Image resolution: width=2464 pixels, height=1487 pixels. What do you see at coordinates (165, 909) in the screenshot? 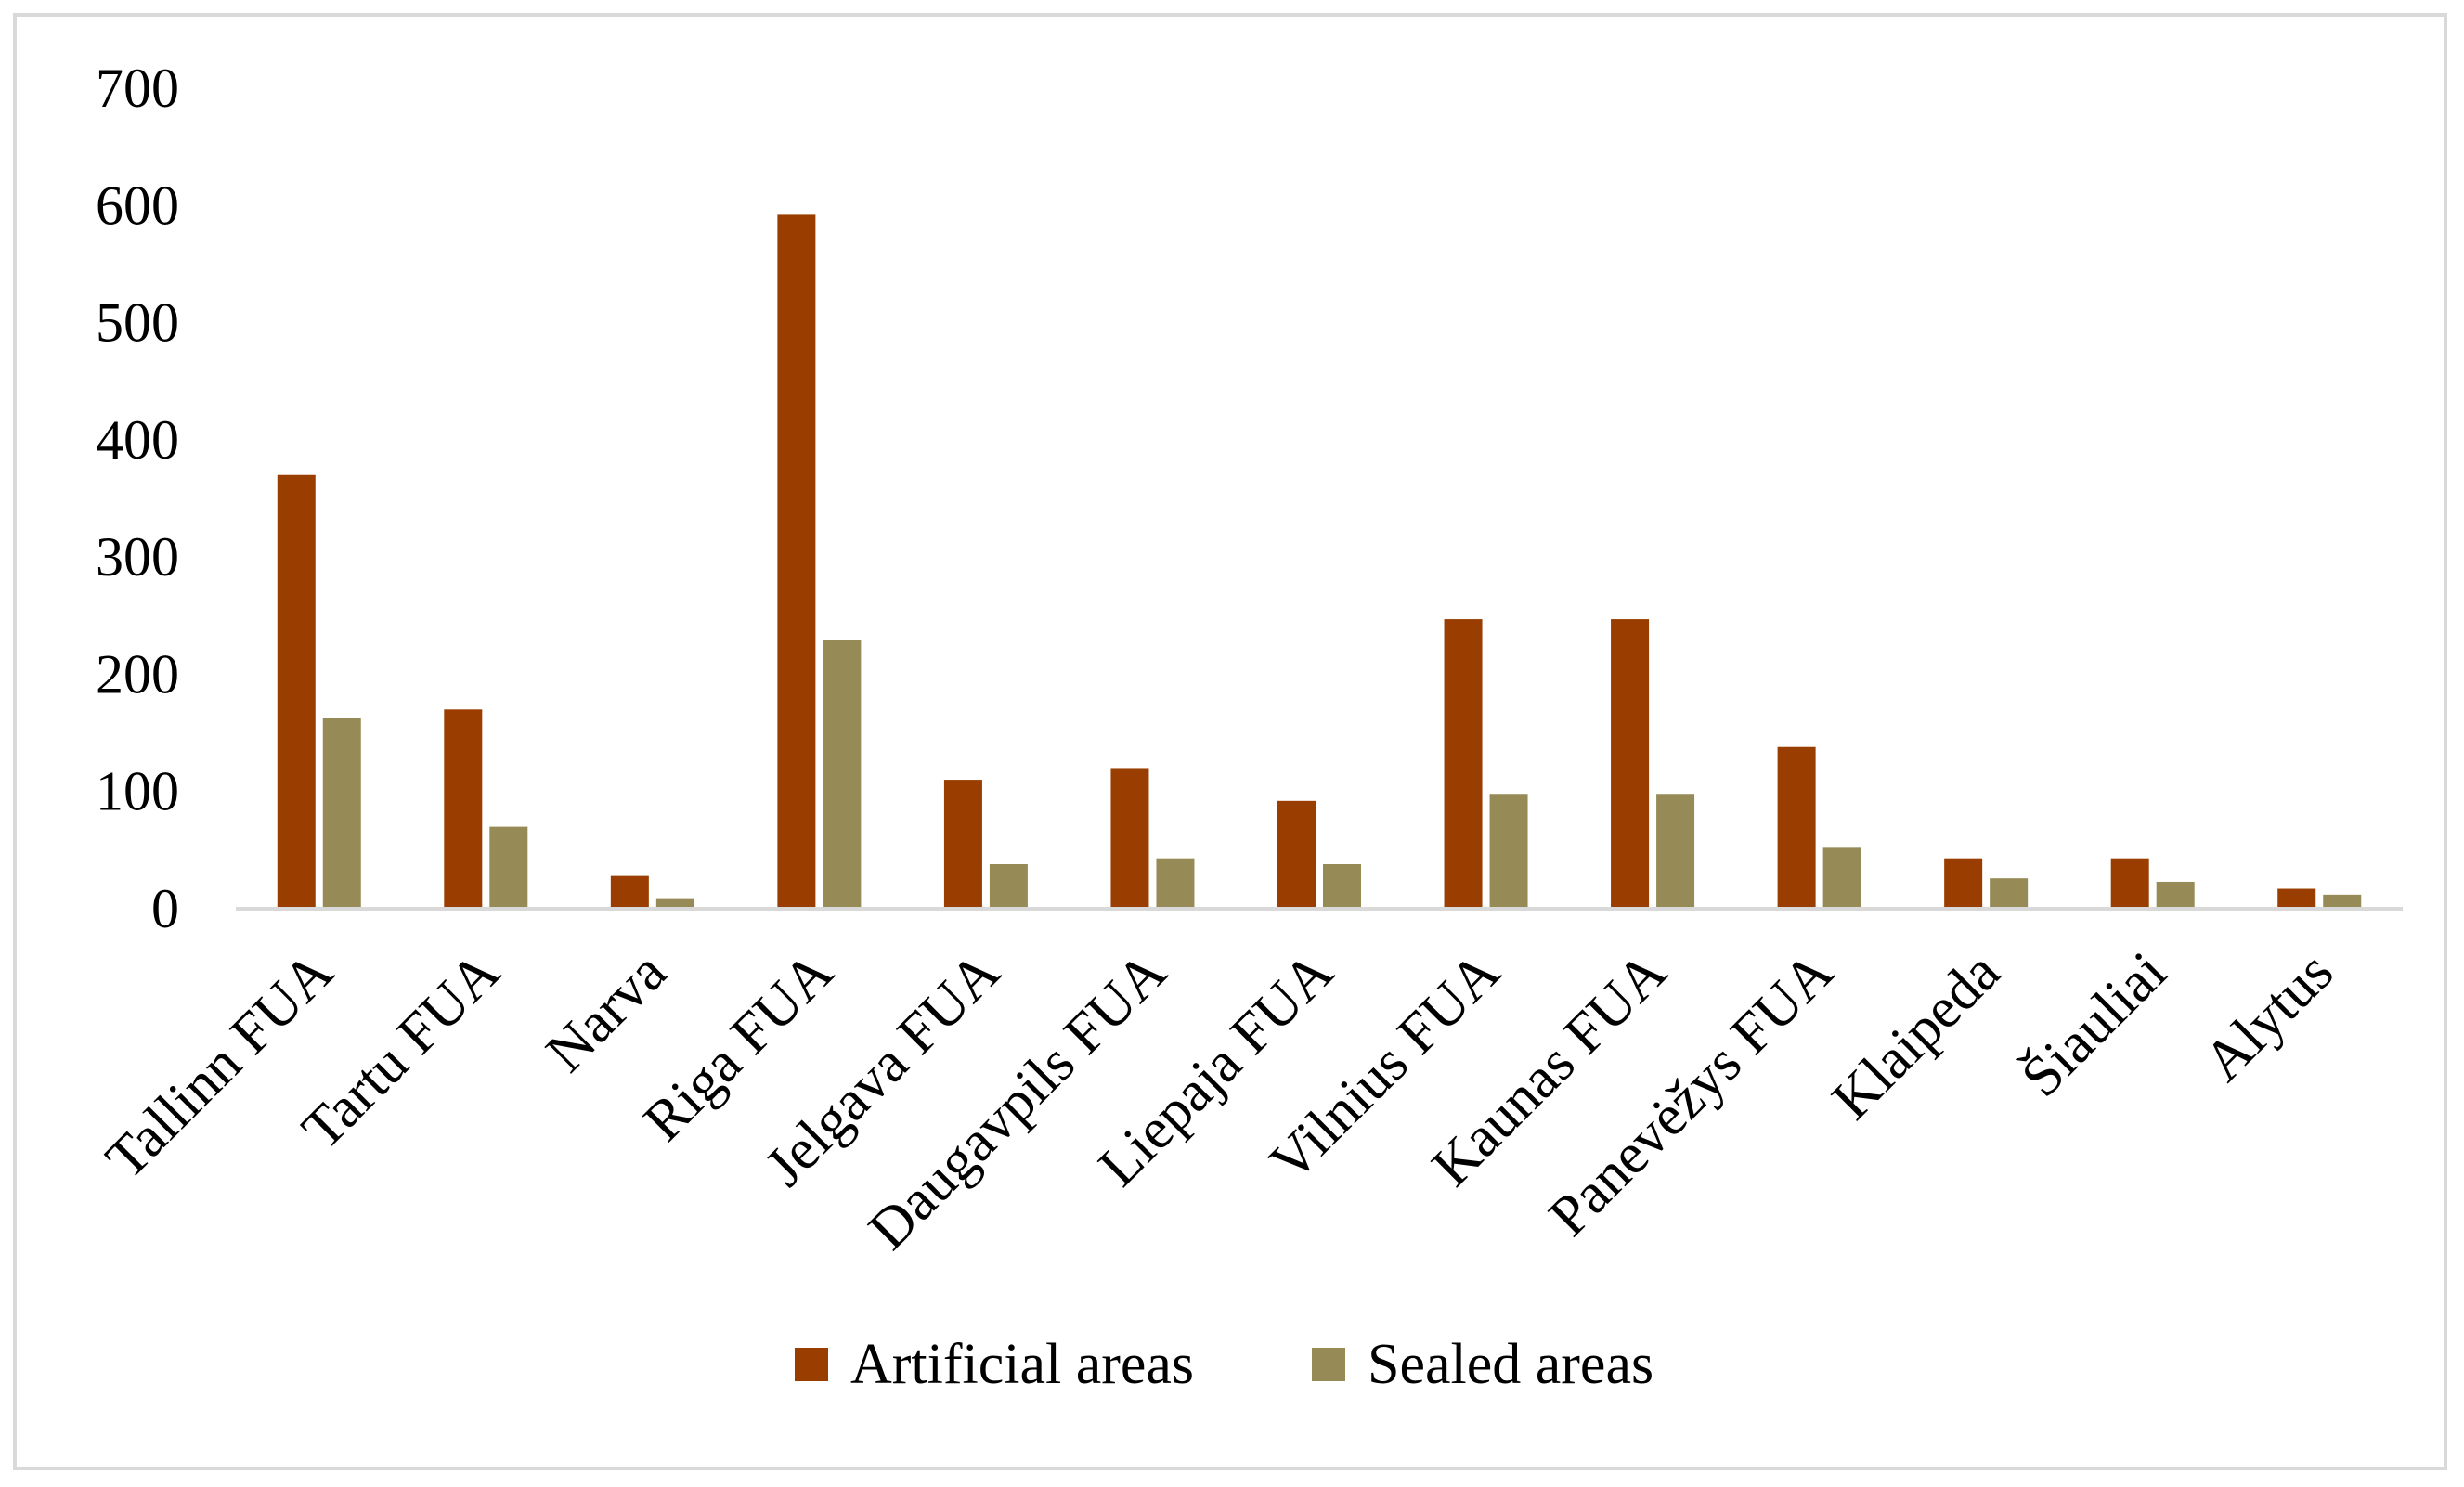
I see `y-tick-label: 0` at bounding box center [165, 909].